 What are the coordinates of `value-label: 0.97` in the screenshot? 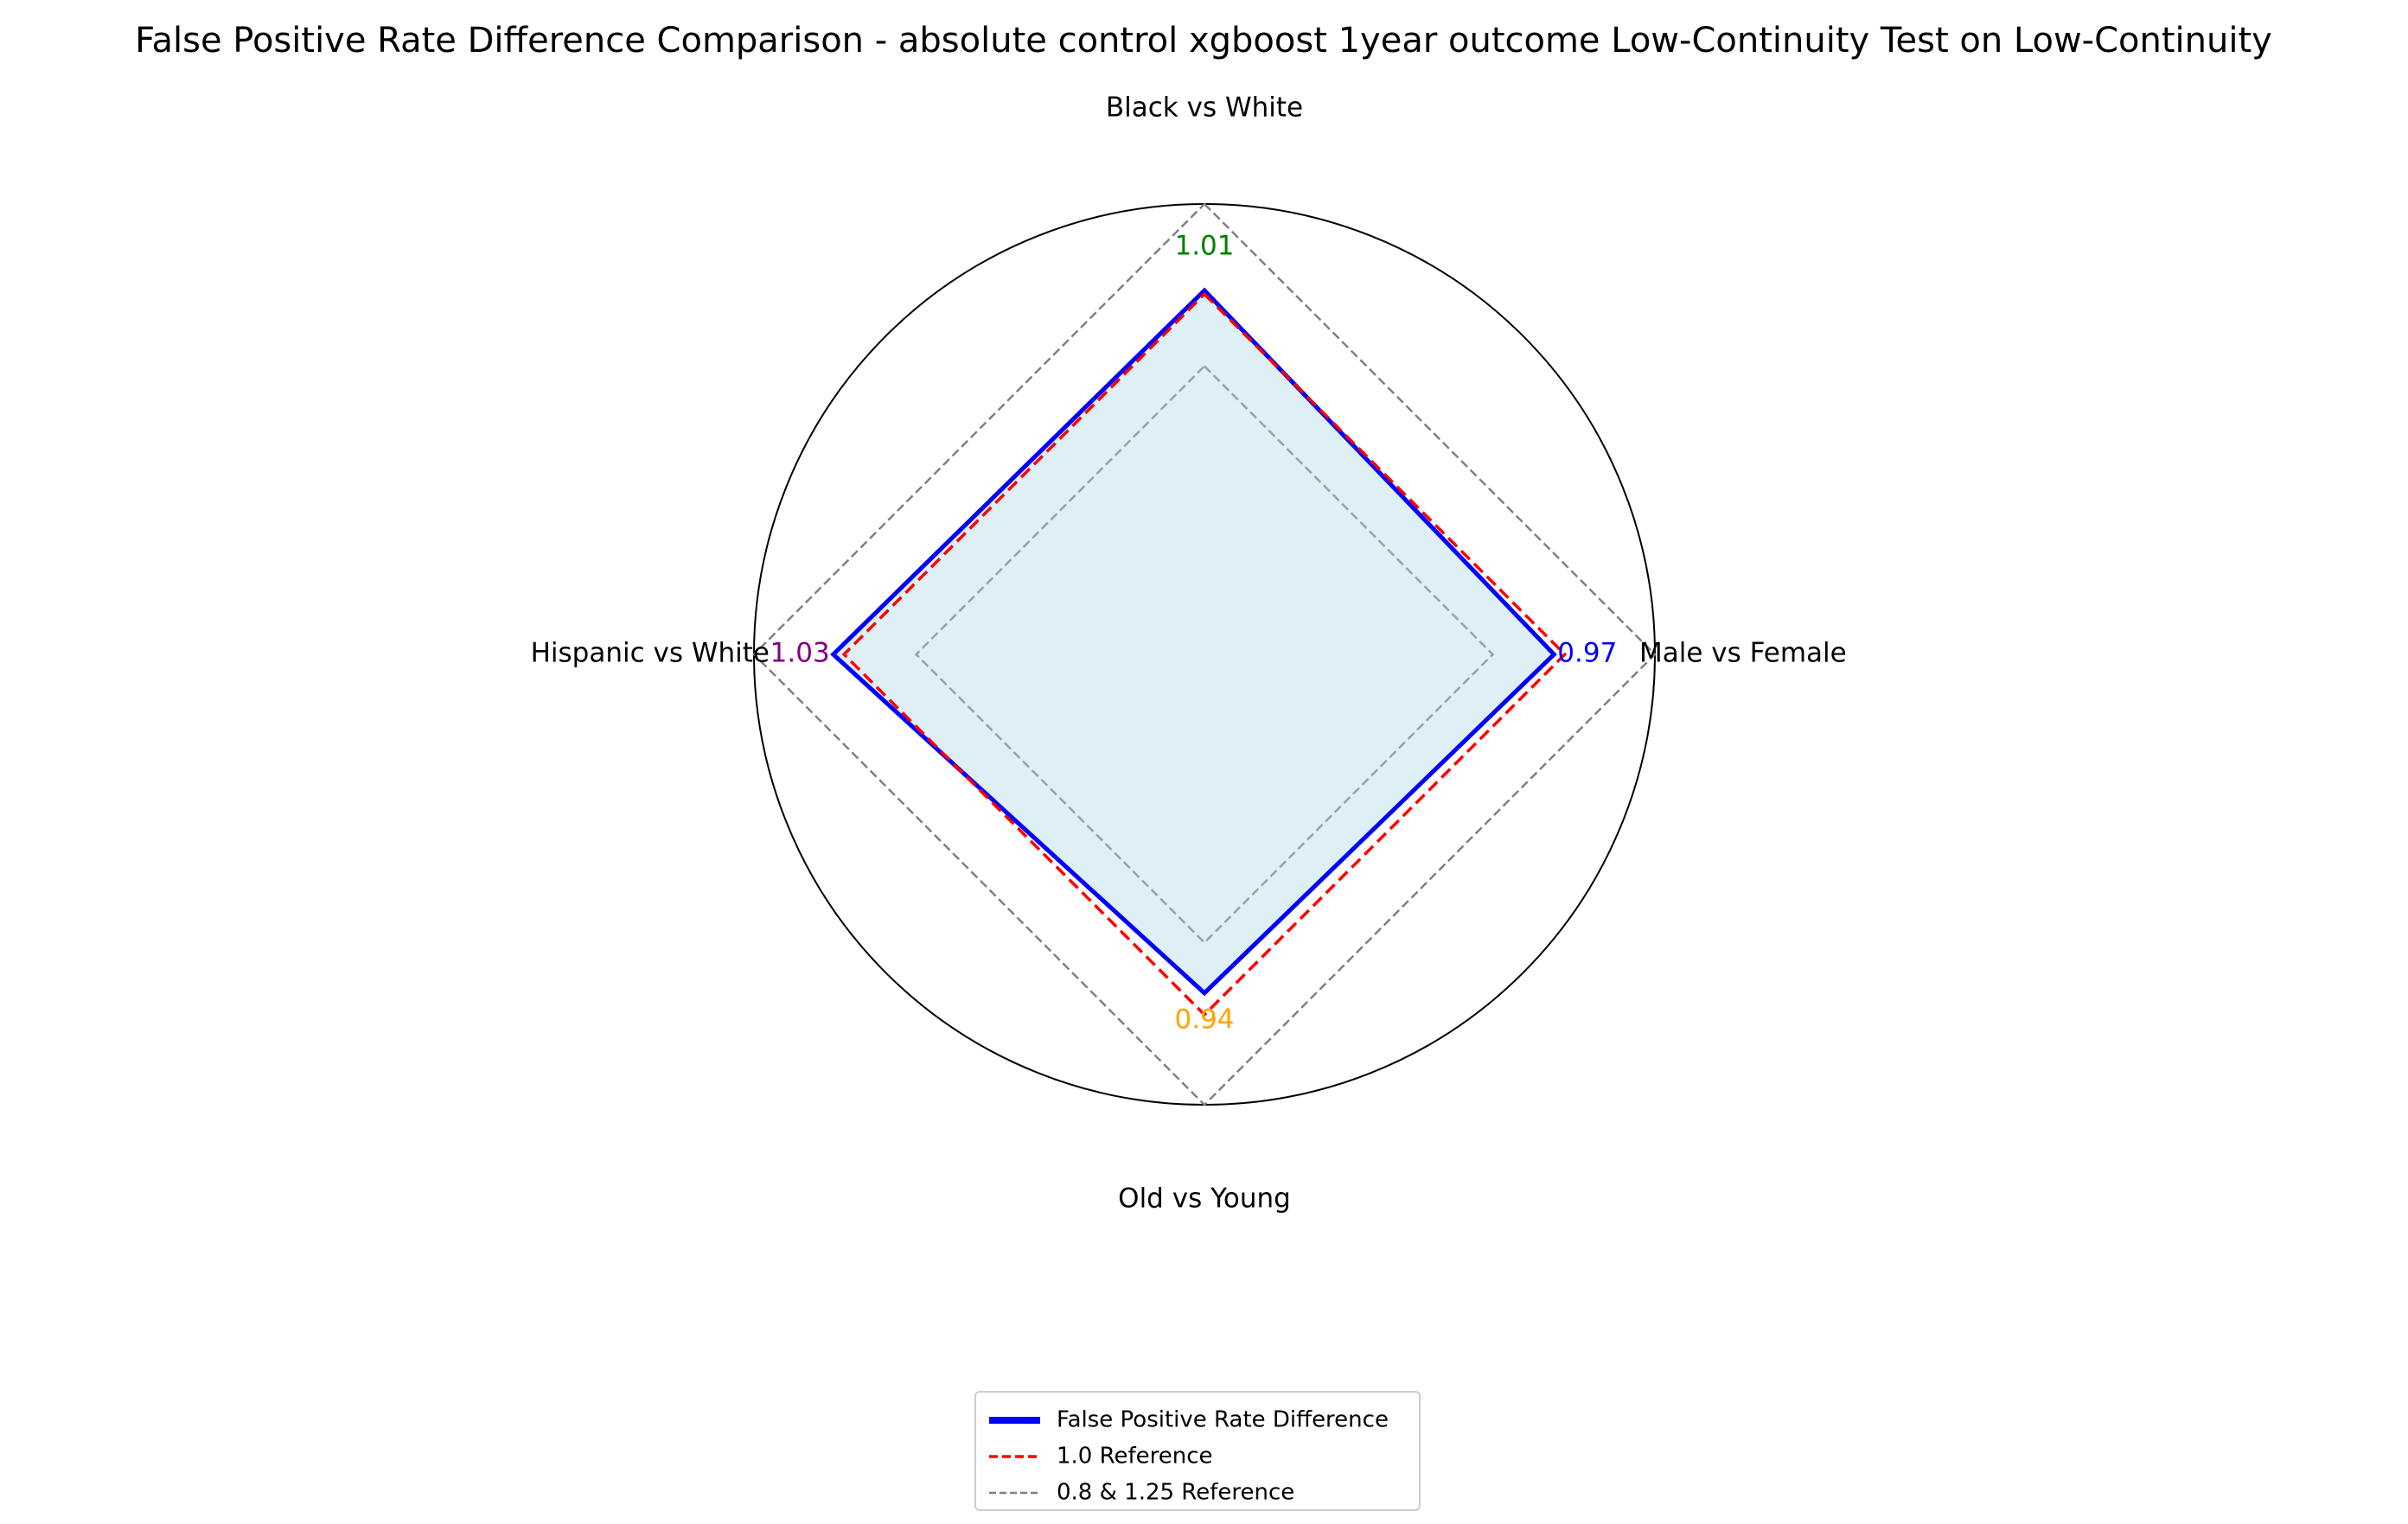 It's located at (1587, 653).